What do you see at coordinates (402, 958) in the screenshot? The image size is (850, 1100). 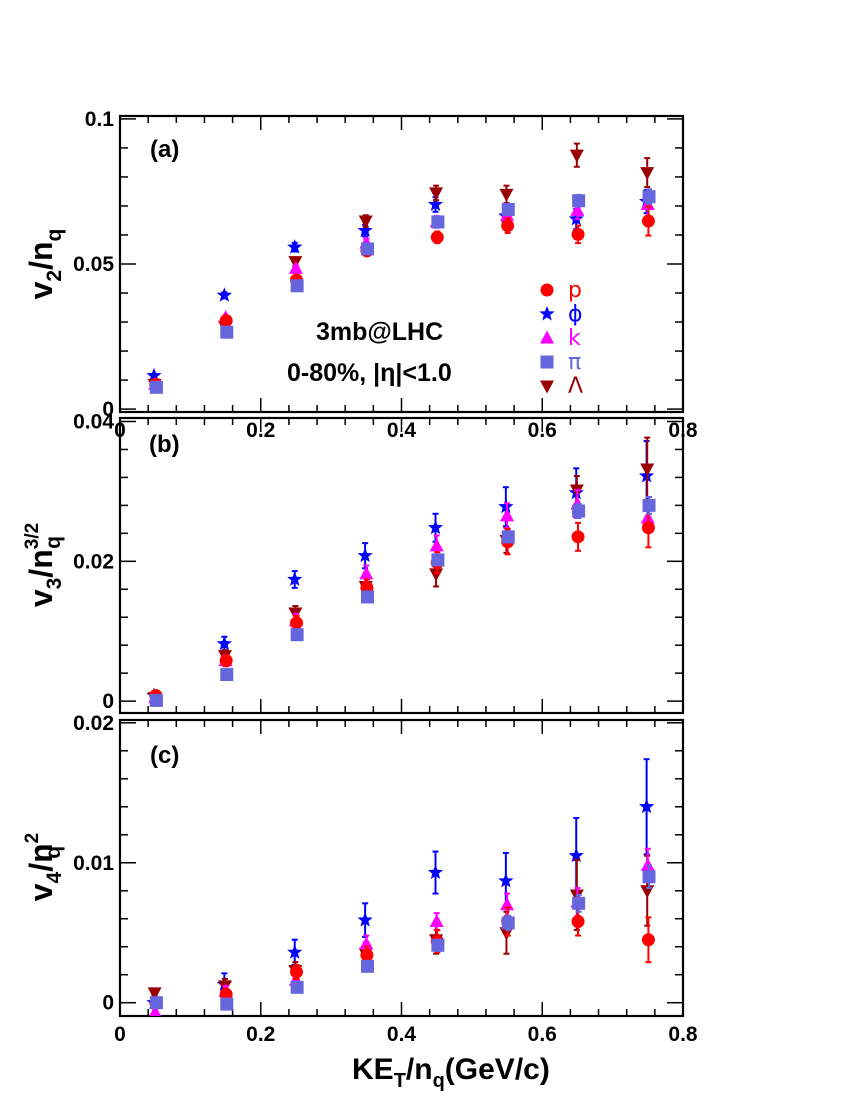 I see `series-p` at bounding box center [402, 958].